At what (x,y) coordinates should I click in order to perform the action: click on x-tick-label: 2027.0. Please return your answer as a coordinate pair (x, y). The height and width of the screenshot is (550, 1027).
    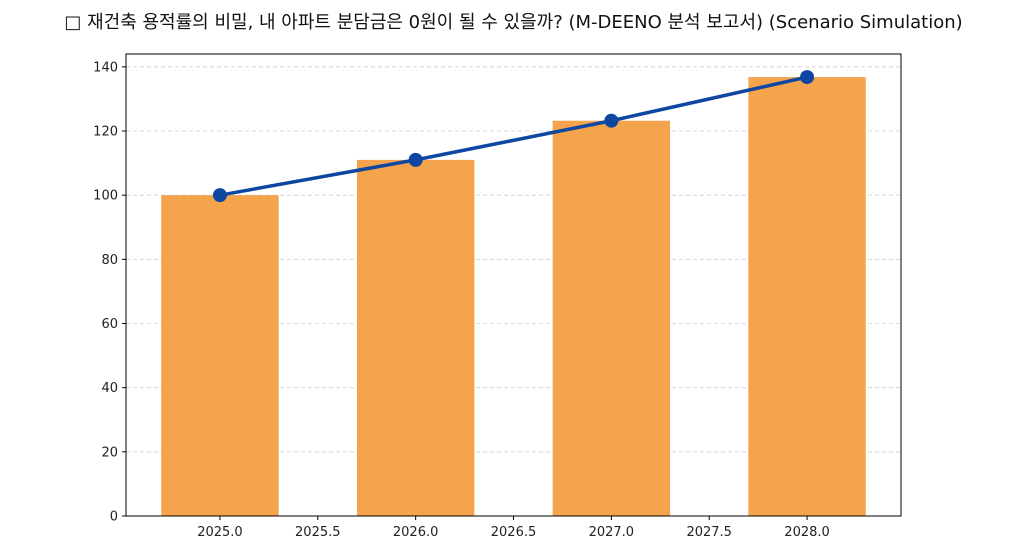
    Looking at the image, I should click on (612, 532).